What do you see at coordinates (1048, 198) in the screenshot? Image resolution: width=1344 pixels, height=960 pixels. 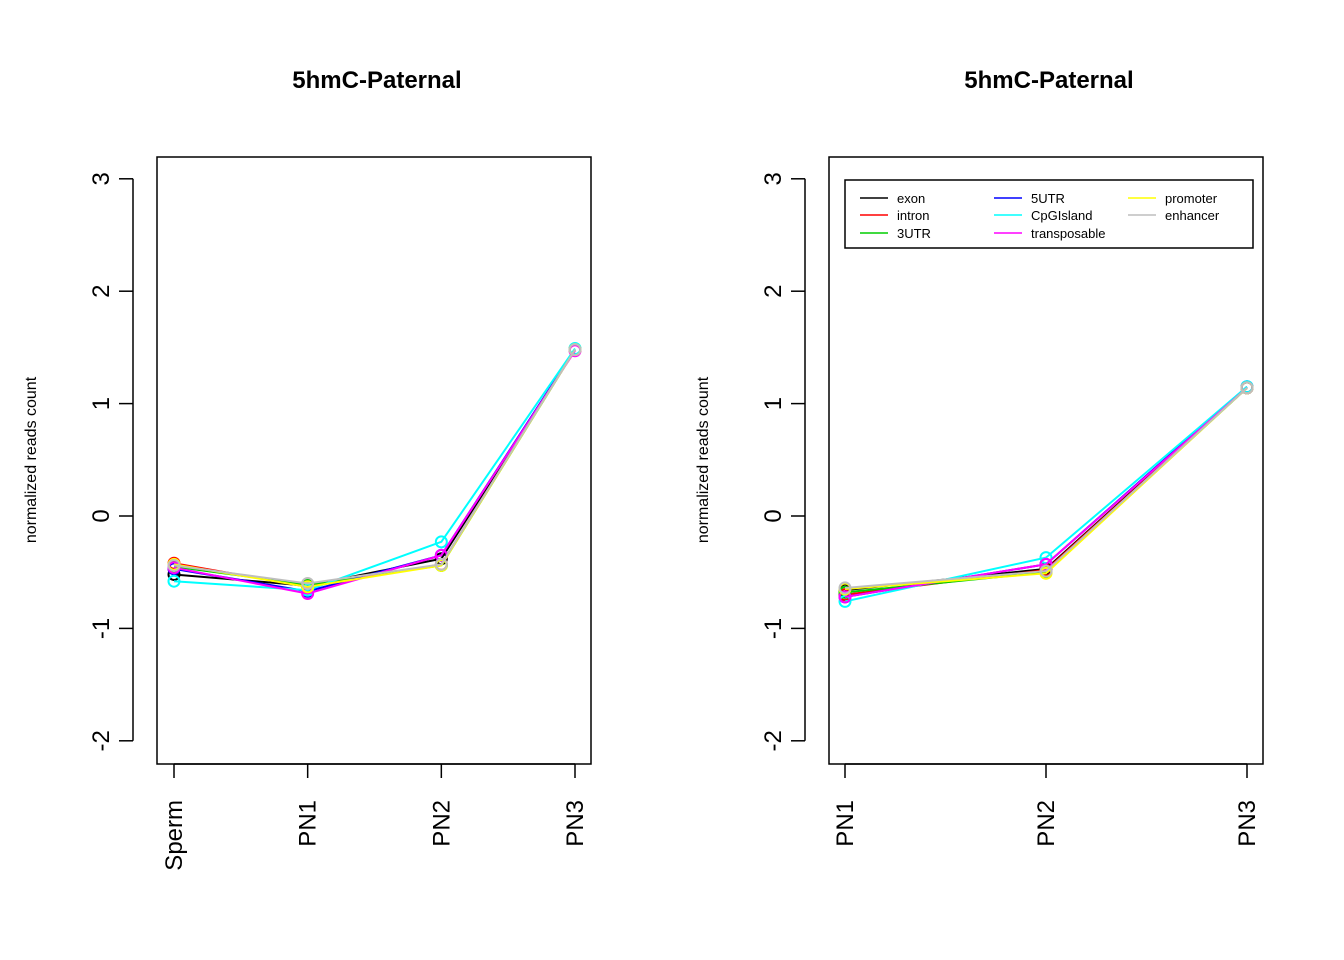 I see `legend-label: 5UTR` at bounding box center [1048, 198].